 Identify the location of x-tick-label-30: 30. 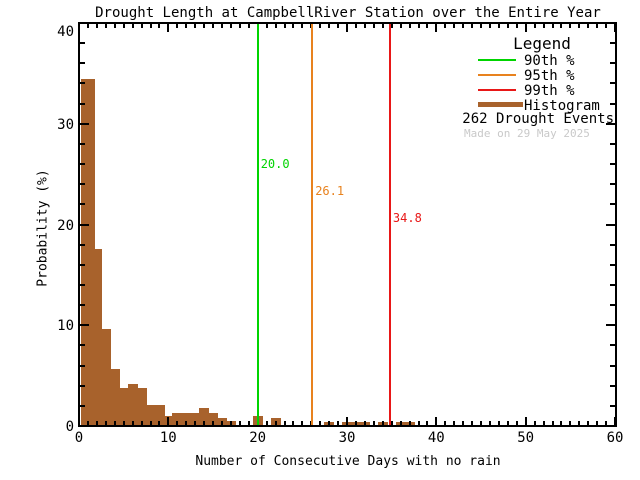
(347, 438).